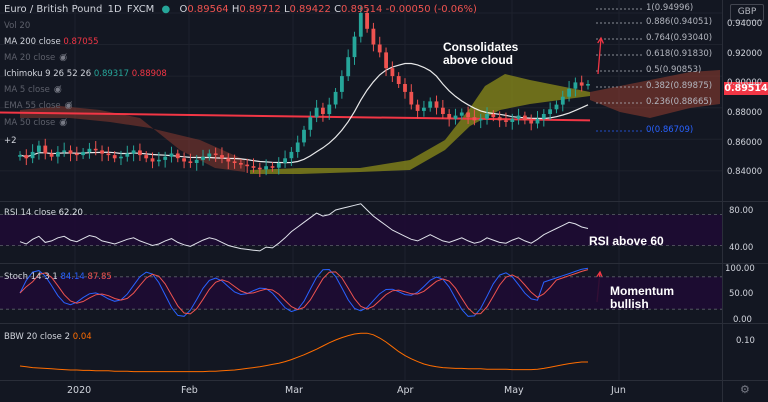 Image resolution: width=768 pixels, height=402 pixels. I want to click on stoch-legend: Stoch 14 3 1 84.14 87.85, so click(58, 277).